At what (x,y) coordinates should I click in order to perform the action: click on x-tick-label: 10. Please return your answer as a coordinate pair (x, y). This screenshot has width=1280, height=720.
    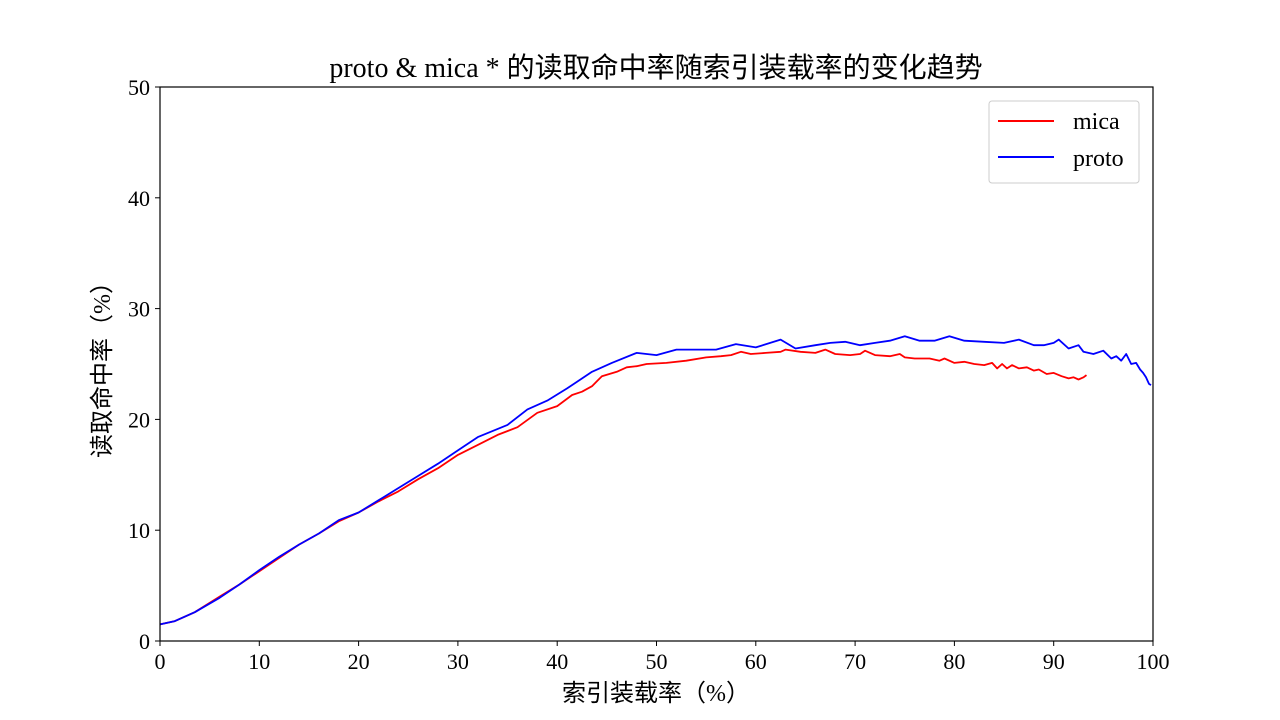
    Looking at the image, I should click on (259, 661).